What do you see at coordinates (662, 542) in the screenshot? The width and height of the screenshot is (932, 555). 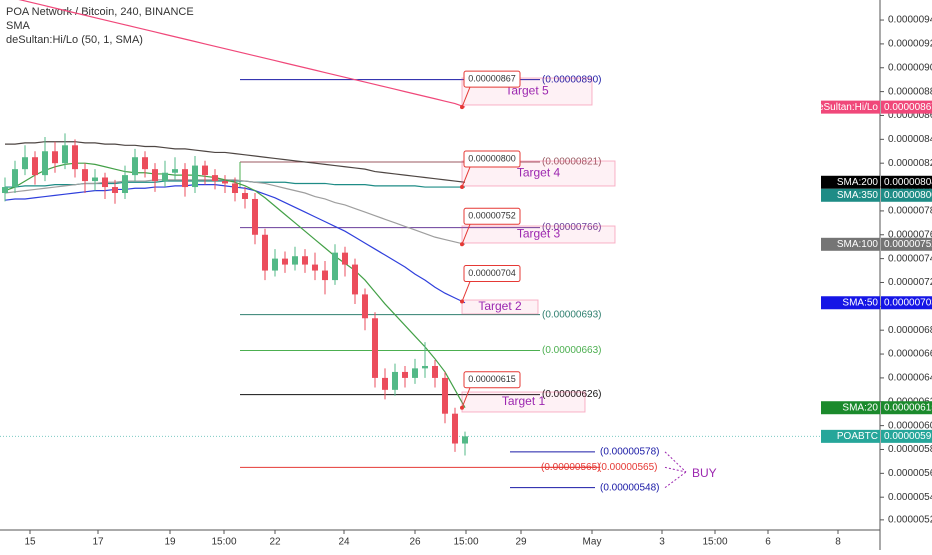 I see `x-tick-label: 3` at bounding box center [662, 542].